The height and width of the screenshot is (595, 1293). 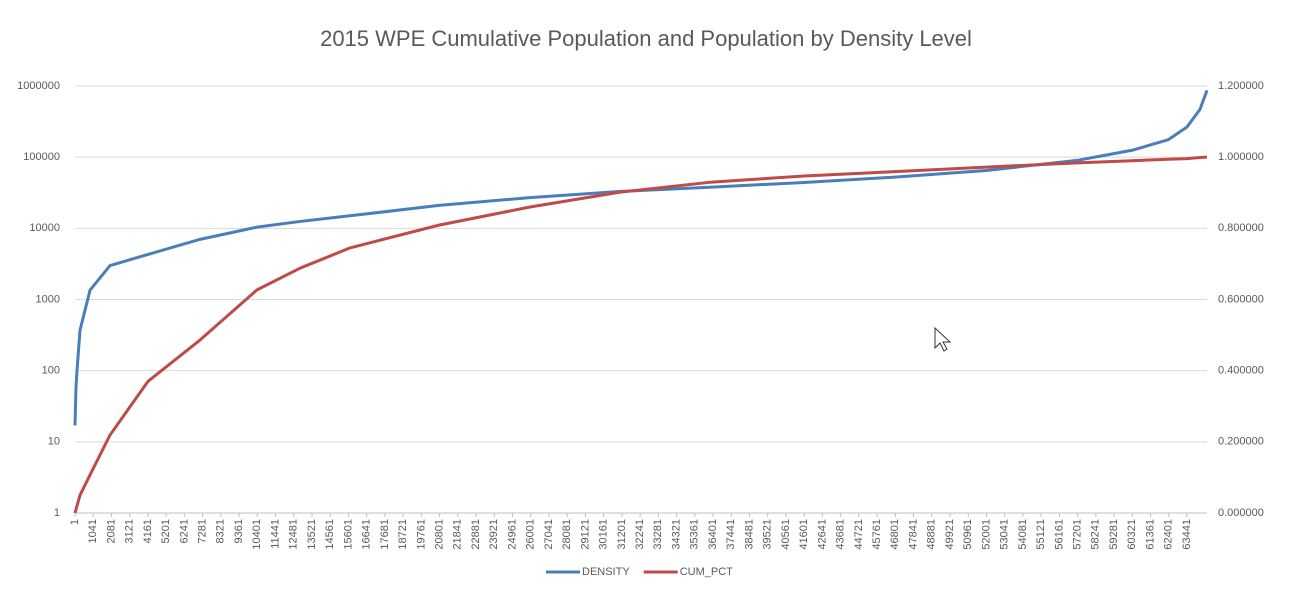 I want to click on x-tick-label: 24961, so click(x=512, y=534).